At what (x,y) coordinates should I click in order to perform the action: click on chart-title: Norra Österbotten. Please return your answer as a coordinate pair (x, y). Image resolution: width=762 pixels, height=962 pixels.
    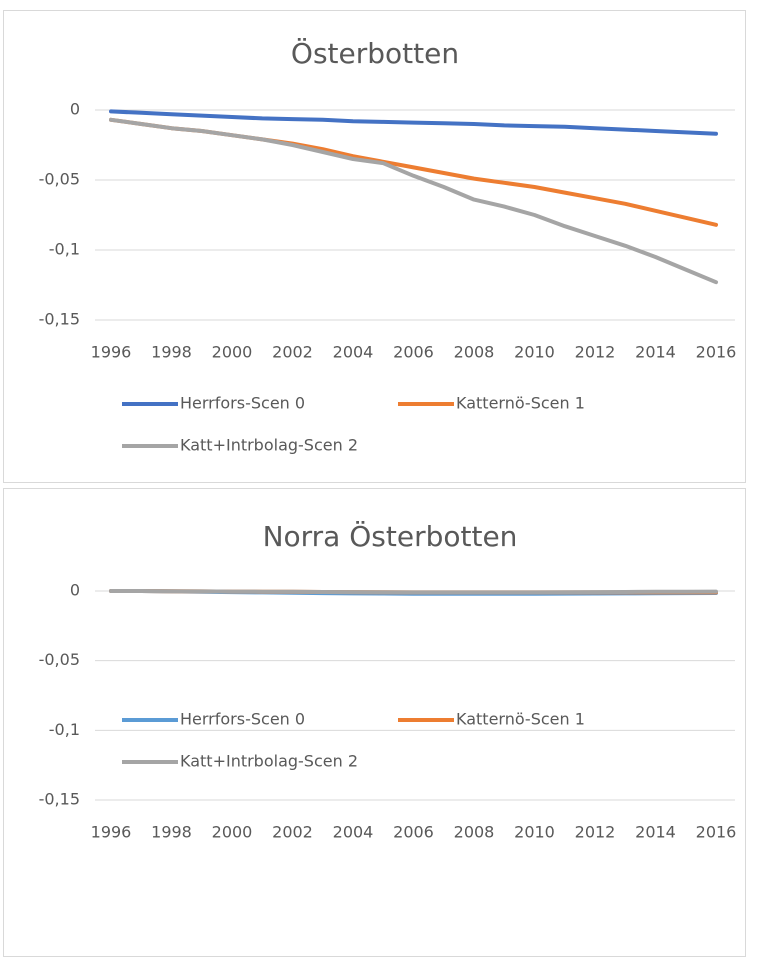
    Looking at the image, I should click on (390, 536).